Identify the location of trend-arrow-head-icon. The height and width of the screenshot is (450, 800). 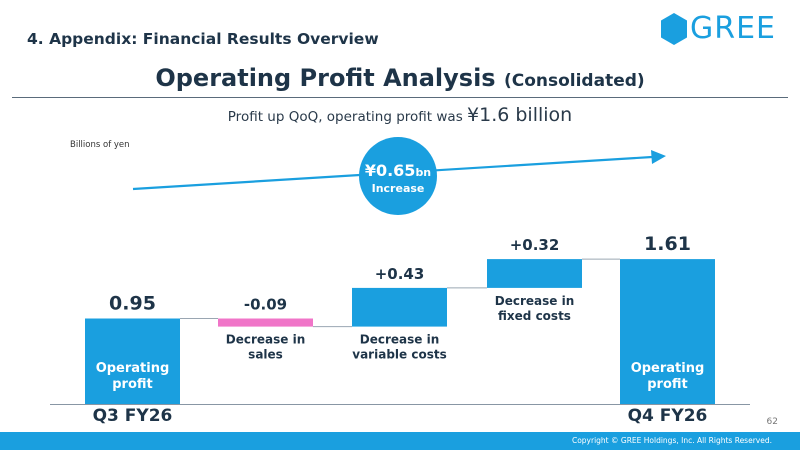
(658, 157).